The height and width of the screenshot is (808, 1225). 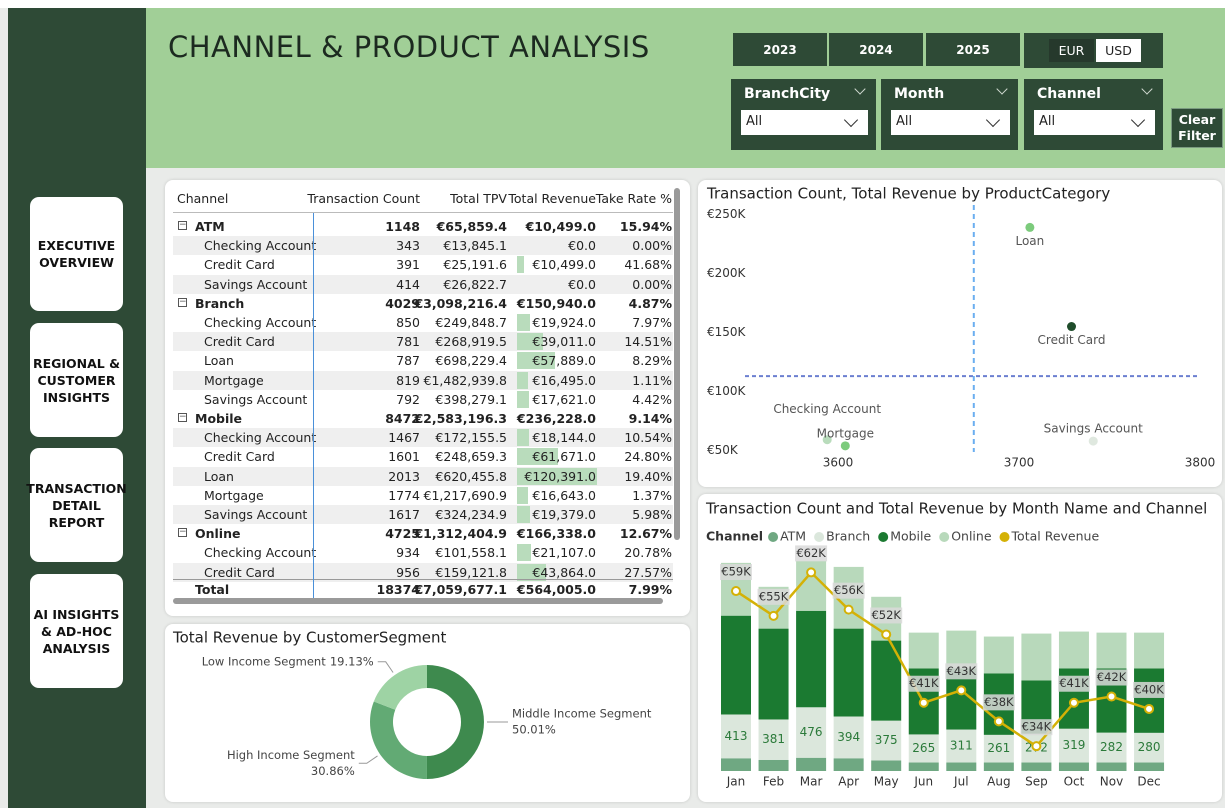 I want to click on x-tick-label: Aug, so click(x=998, y=782).